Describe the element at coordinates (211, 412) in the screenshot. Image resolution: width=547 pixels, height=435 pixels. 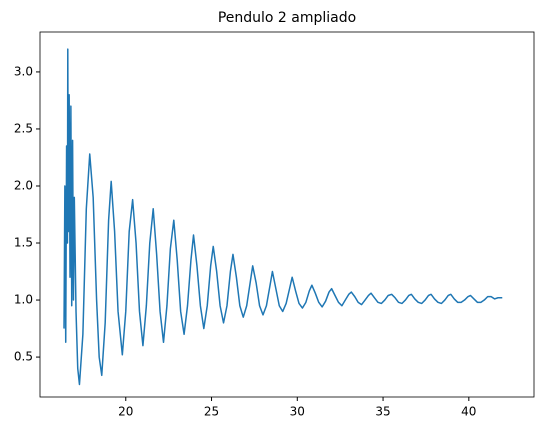
I see `x-tick-label: 25` at that location.